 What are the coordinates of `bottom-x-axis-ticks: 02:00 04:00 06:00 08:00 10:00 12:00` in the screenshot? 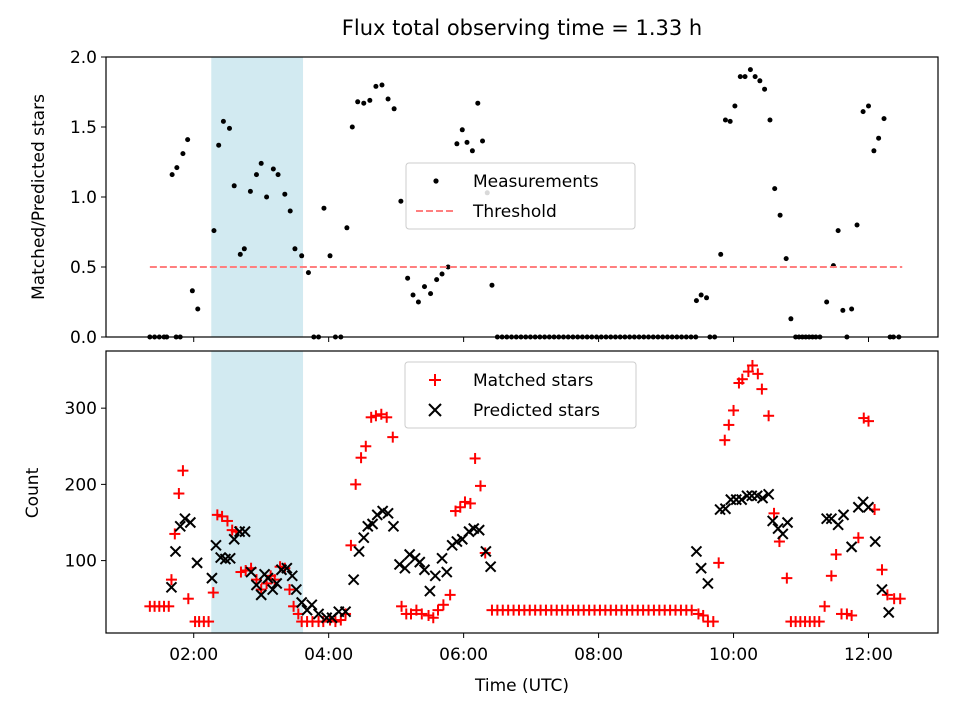 It's located at (531, 649).